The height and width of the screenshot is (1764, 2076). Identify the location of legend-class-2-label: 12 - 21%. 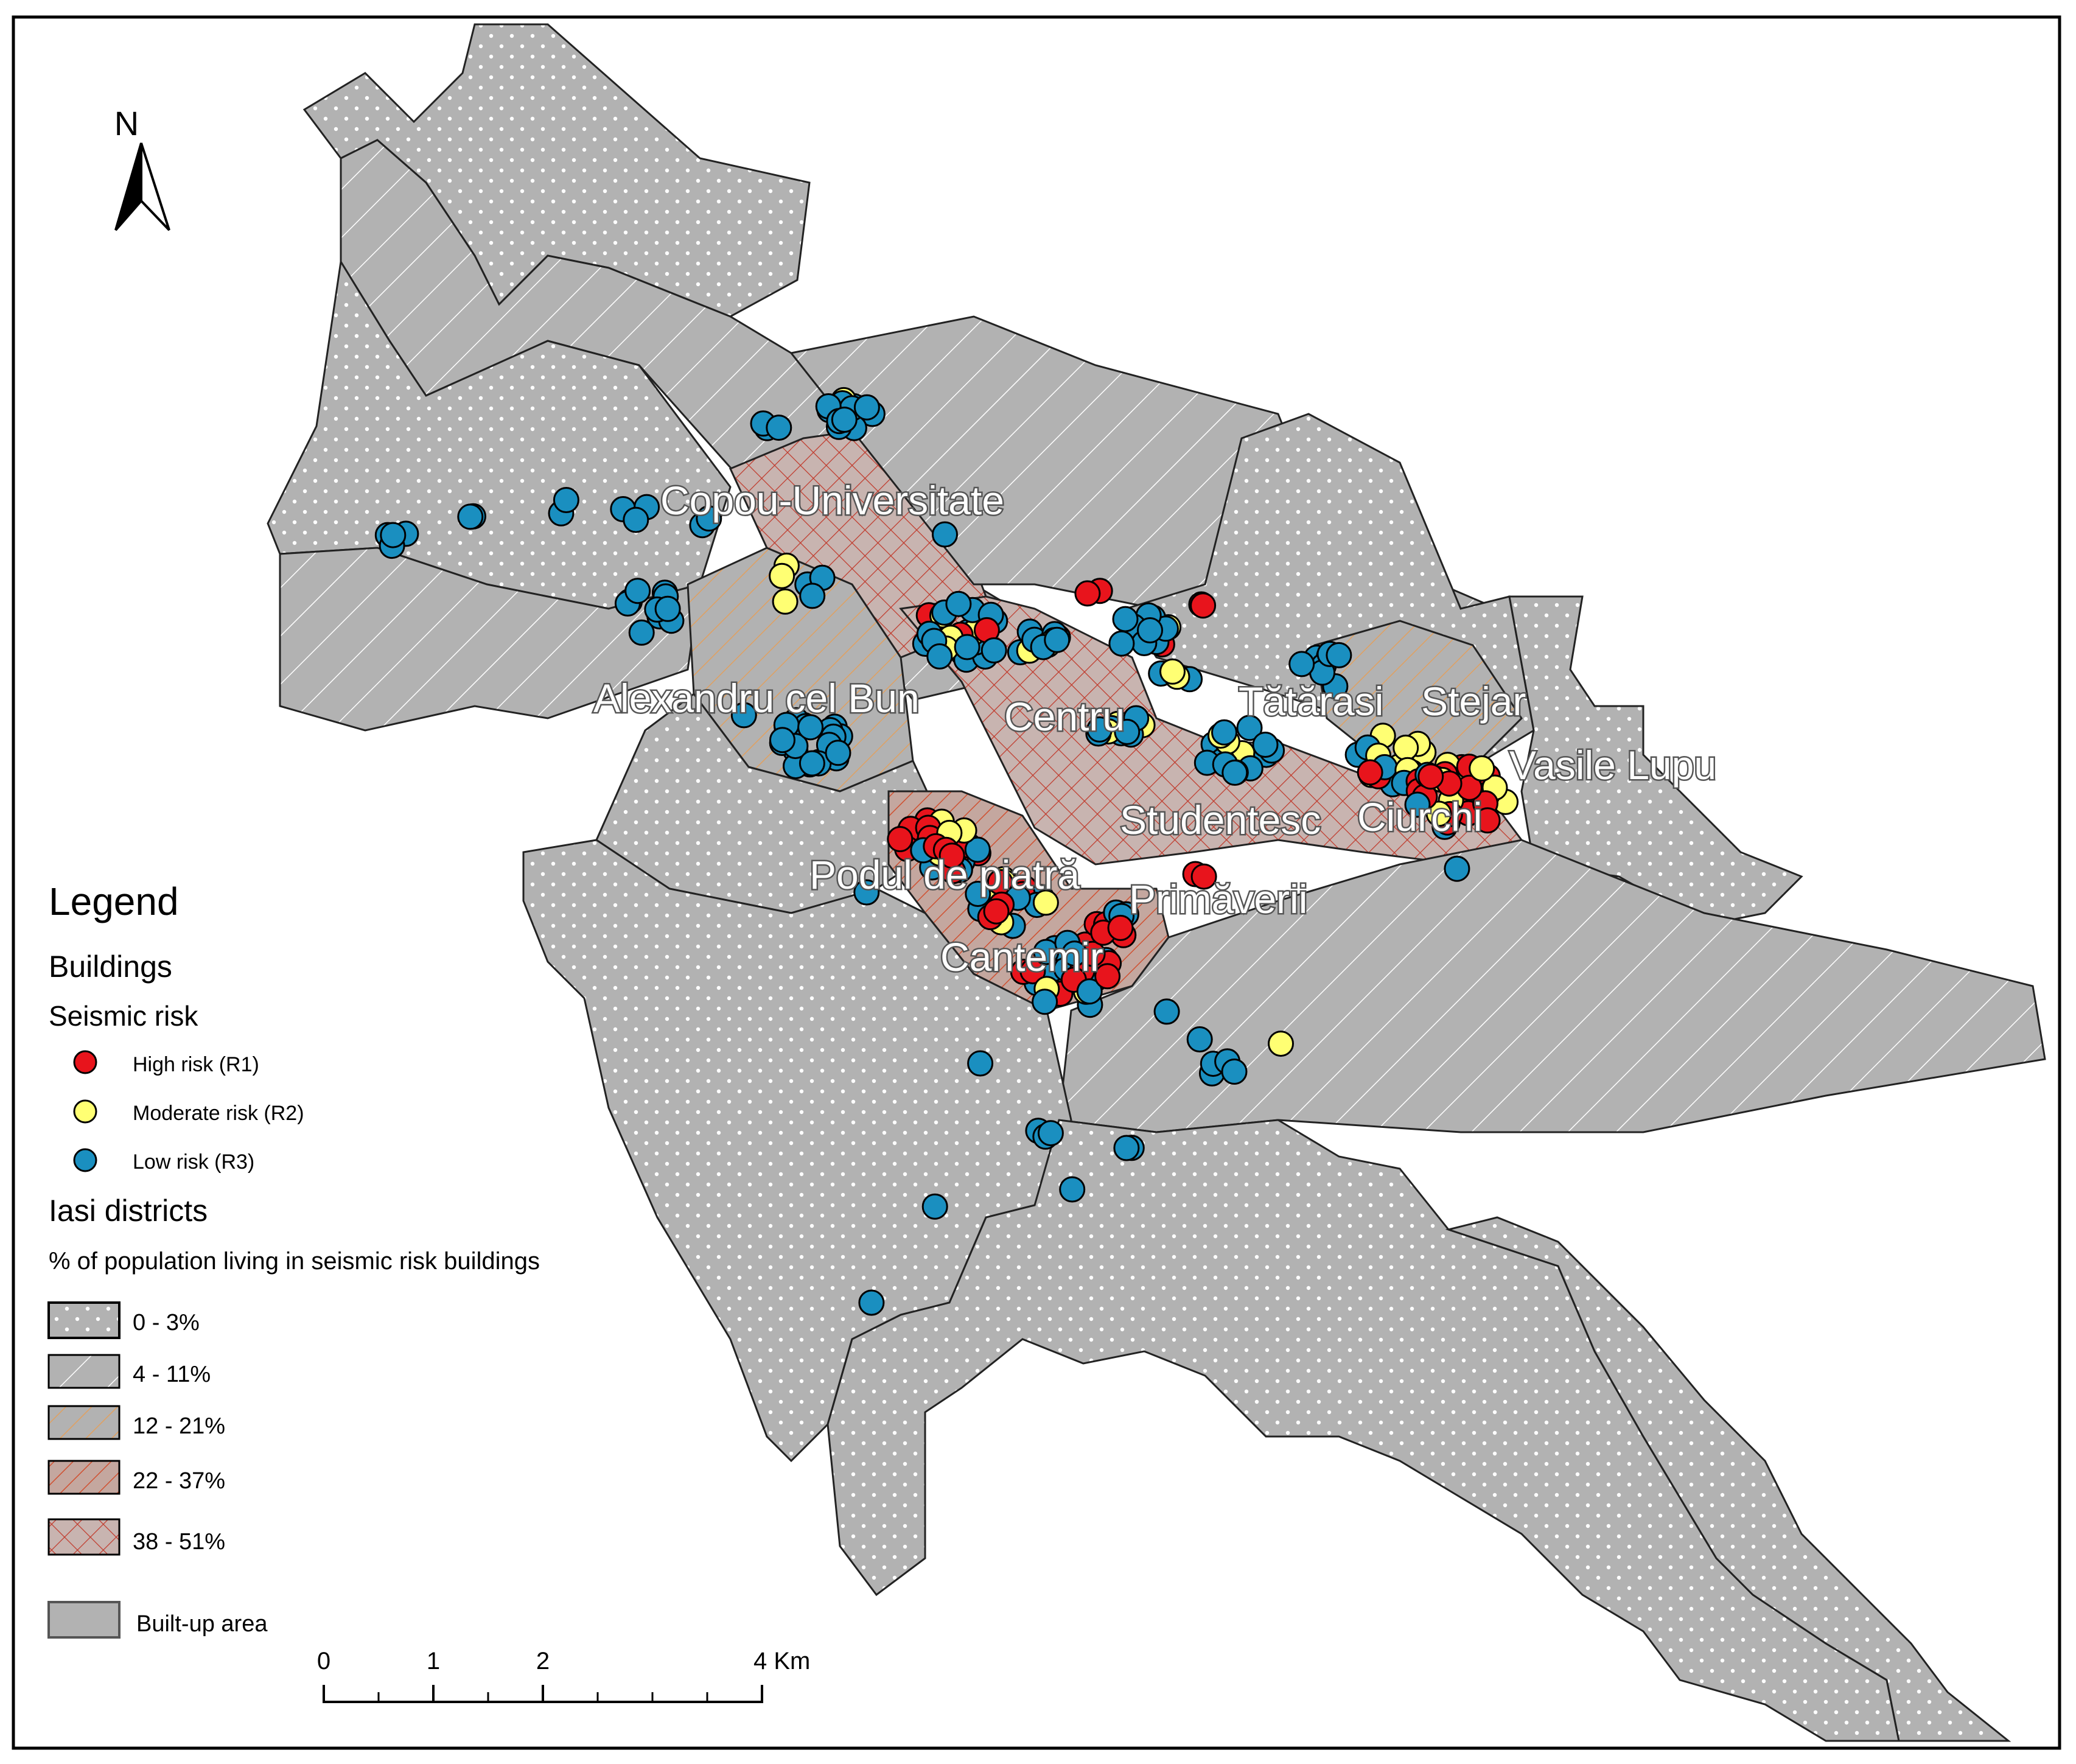
(179, 1426).